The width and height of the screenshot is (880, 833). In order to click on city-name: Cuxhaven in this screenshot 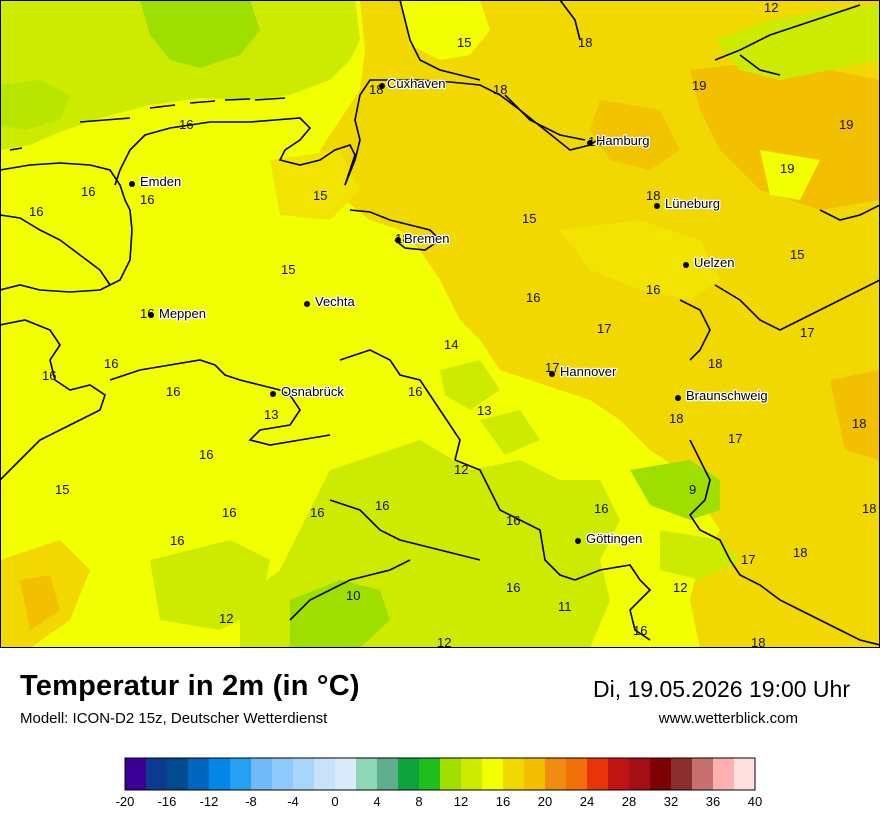, I will do `click(416, 83)`.